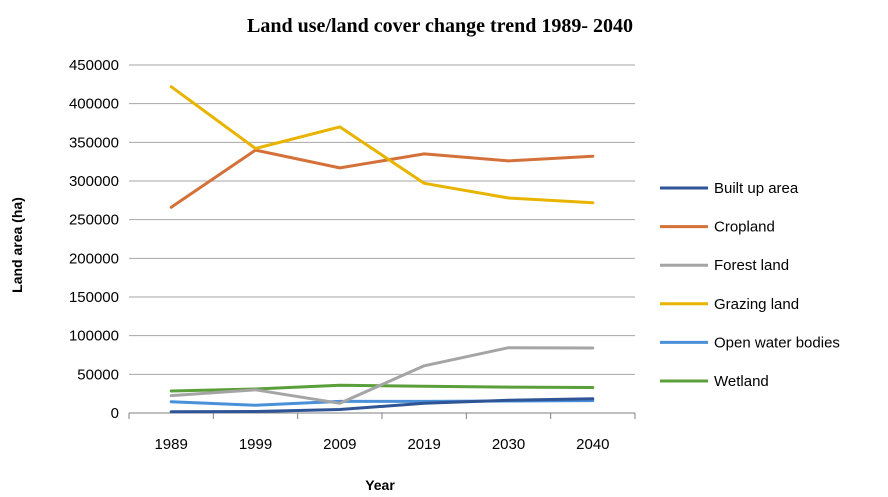 The image size is (888, 497). Describe the element at coordinates (255, 444) in the screenshot. I see `x-tick-label: 1999` at that location.